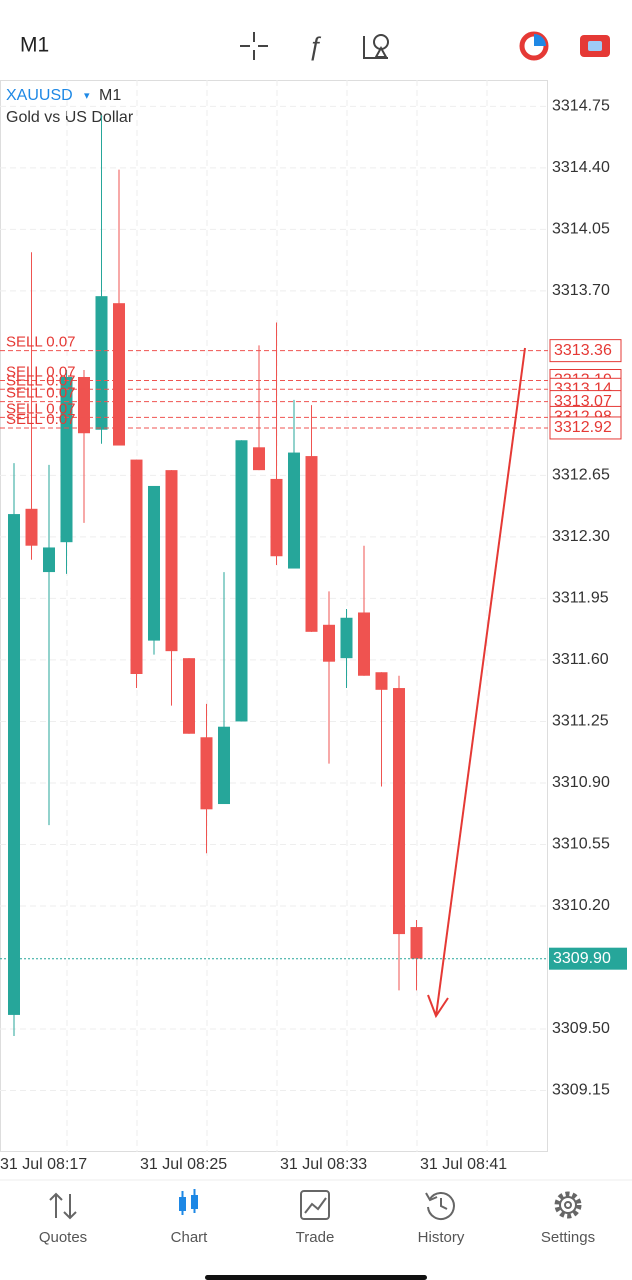 This screenshot has height=1280, width=632. What do you see at coordinates (583, 401) in the screenshot?
I see `order-price: 3313.07` at bounding box center [583, 401].